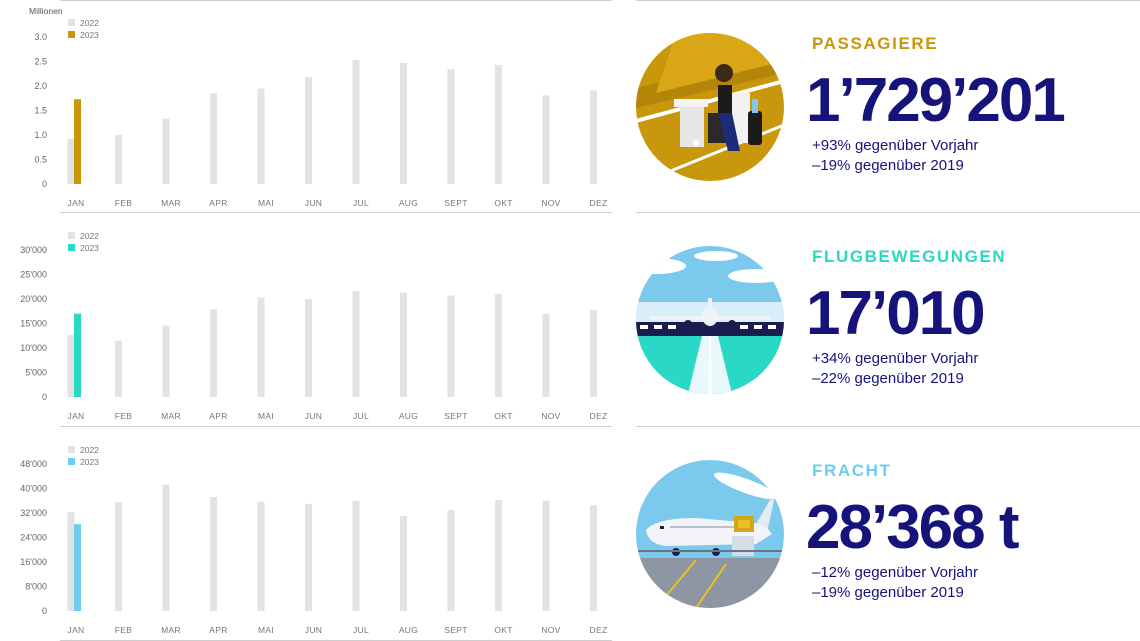  I want to click on y-tick-label: 24'000, so click(33, 538).